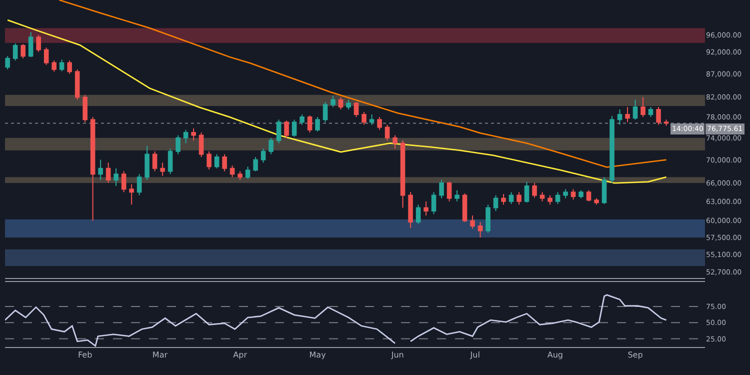 The image size is (750, 375). I want to click on x-tick-label: Feb, so click(85, 355).